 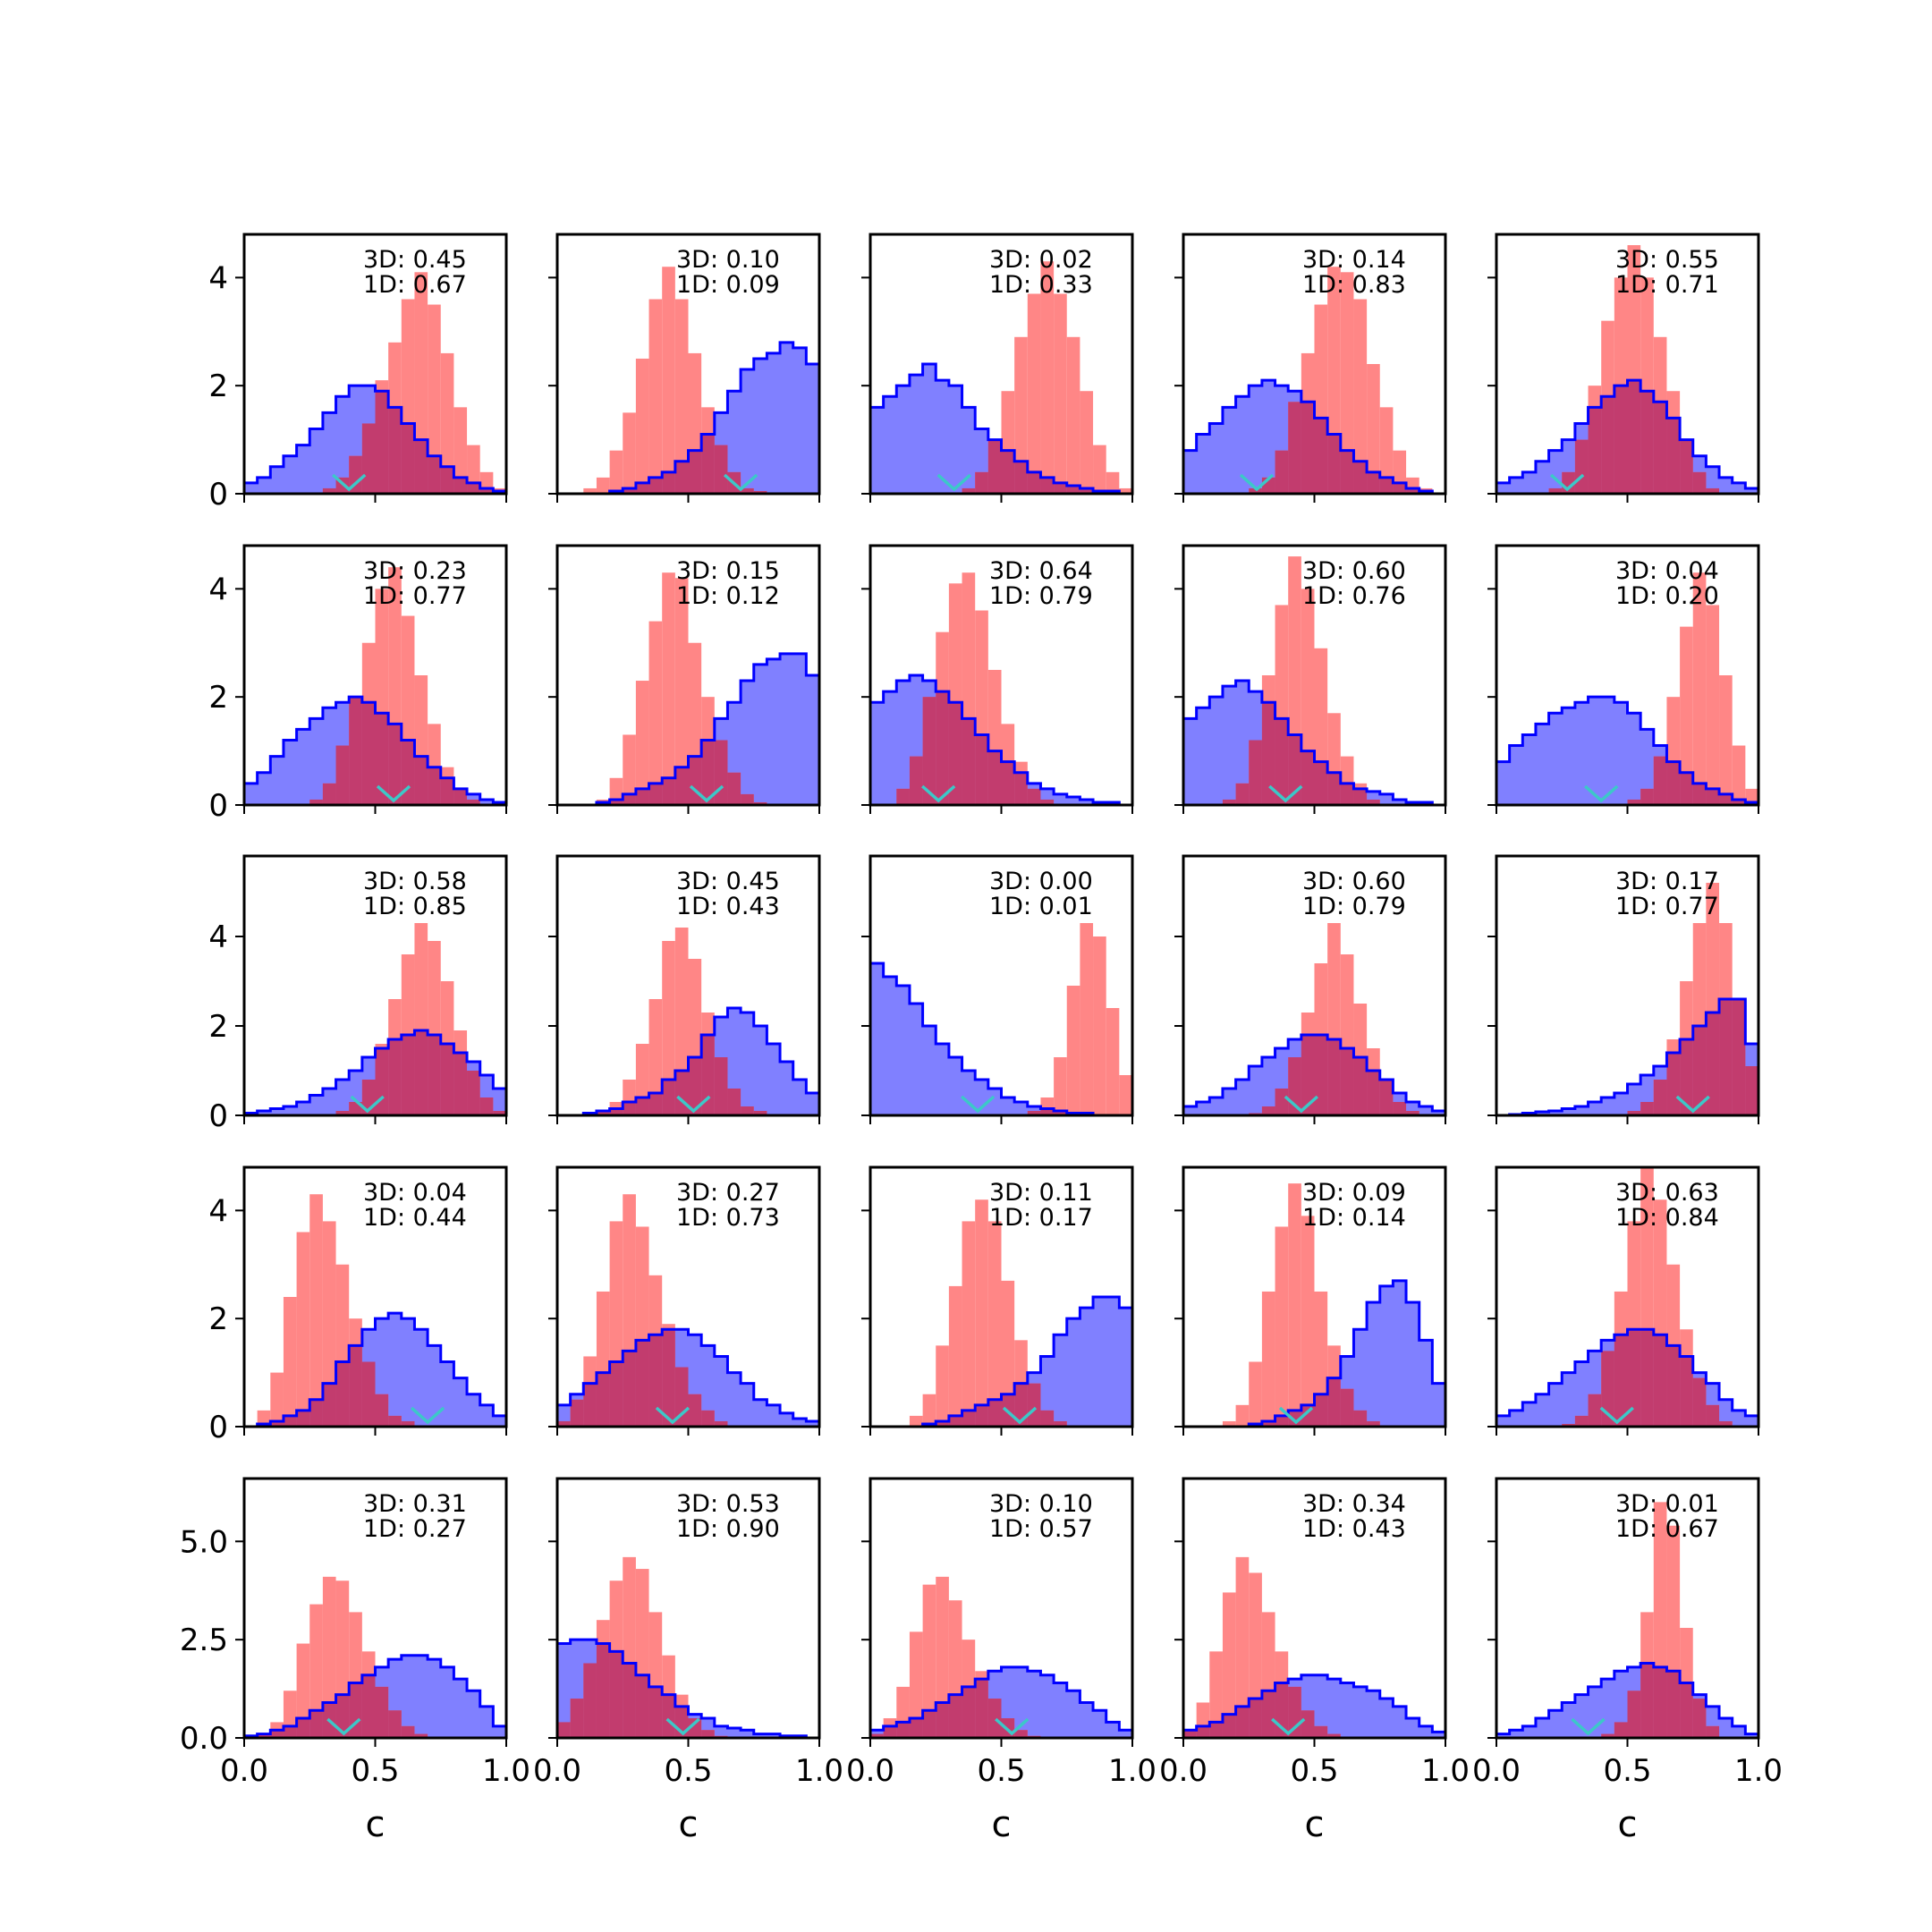 I want to click on y-tick-label: 2, so click(x=218, y=1027).